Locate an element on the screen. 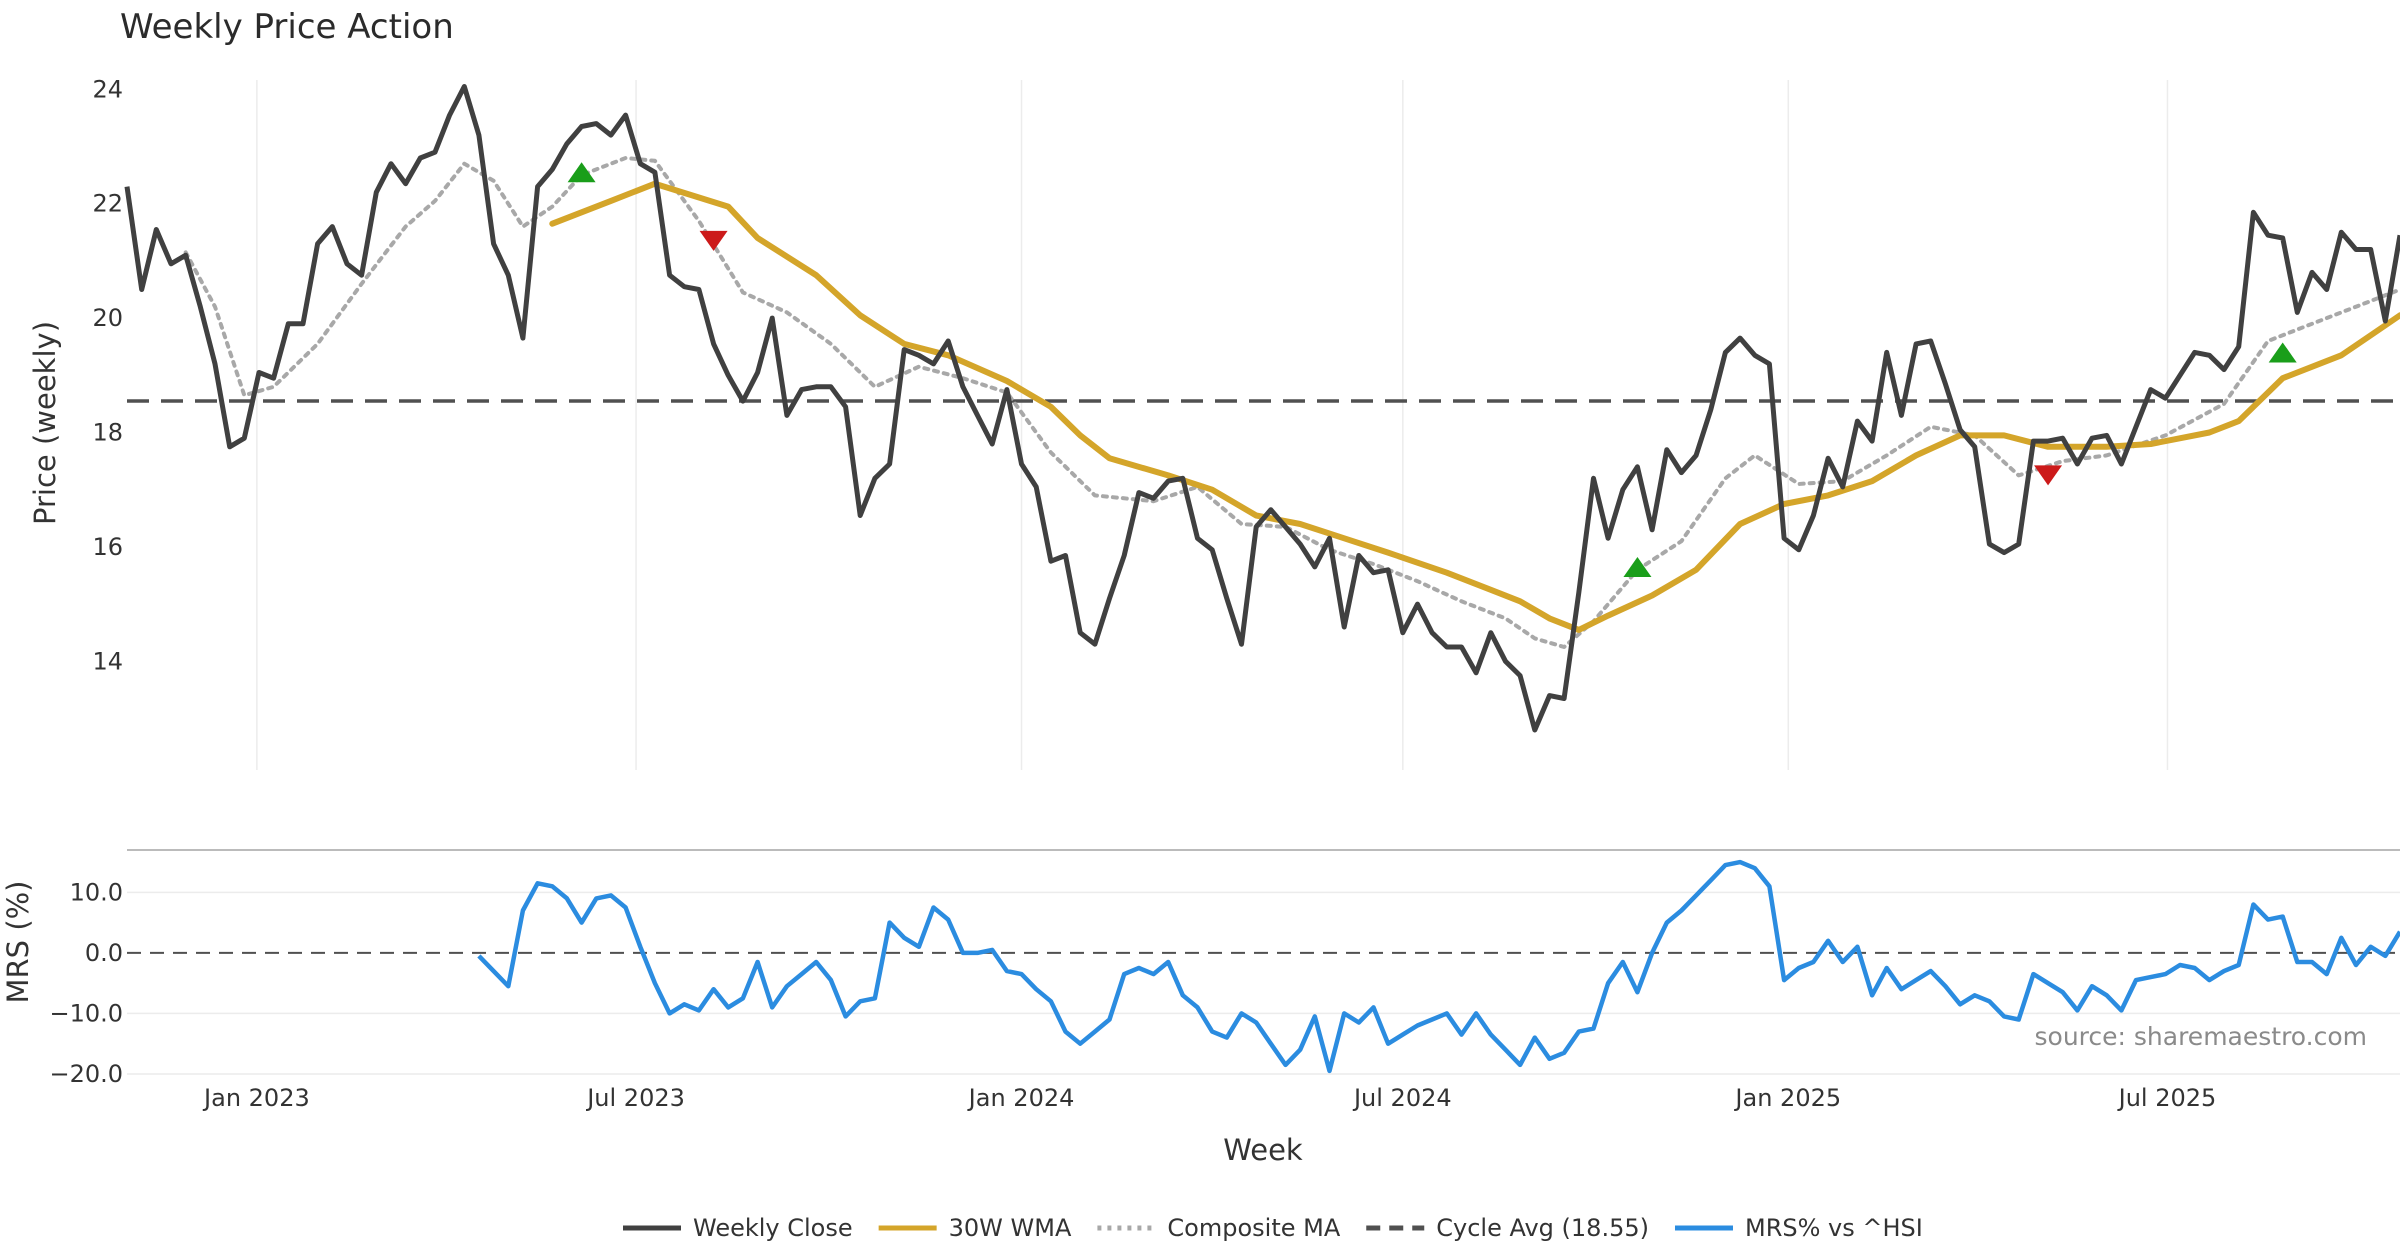  legend-item: MRS% vs ^HSI is located at coordinates (1798, 1228).